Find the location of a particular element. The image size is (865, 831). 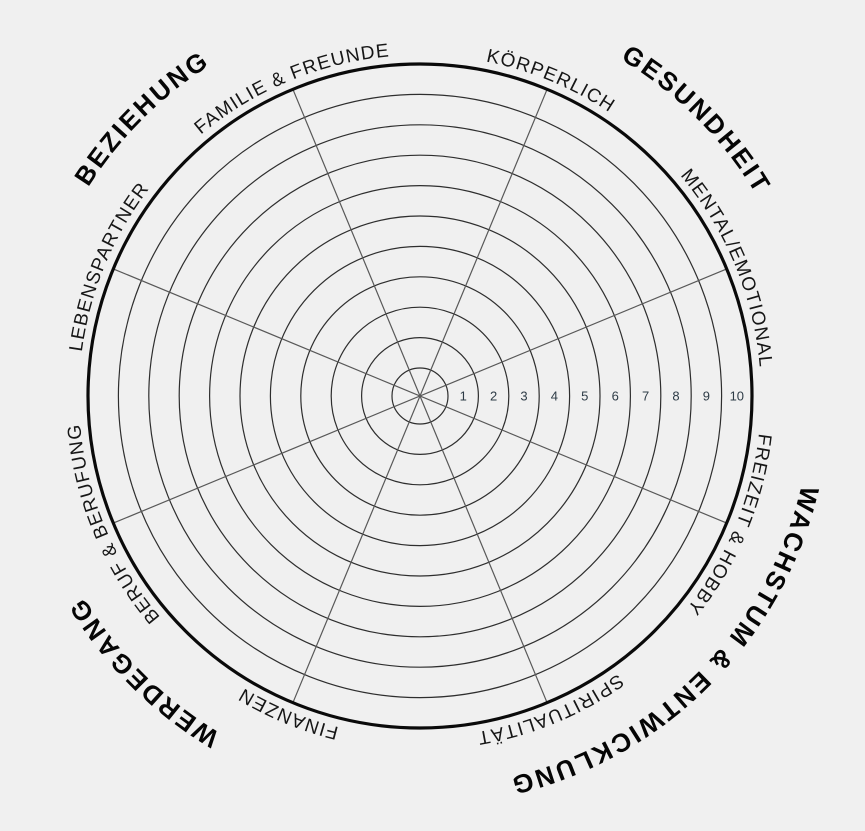

scale-number: 3 is located at coordinates (523, 396).